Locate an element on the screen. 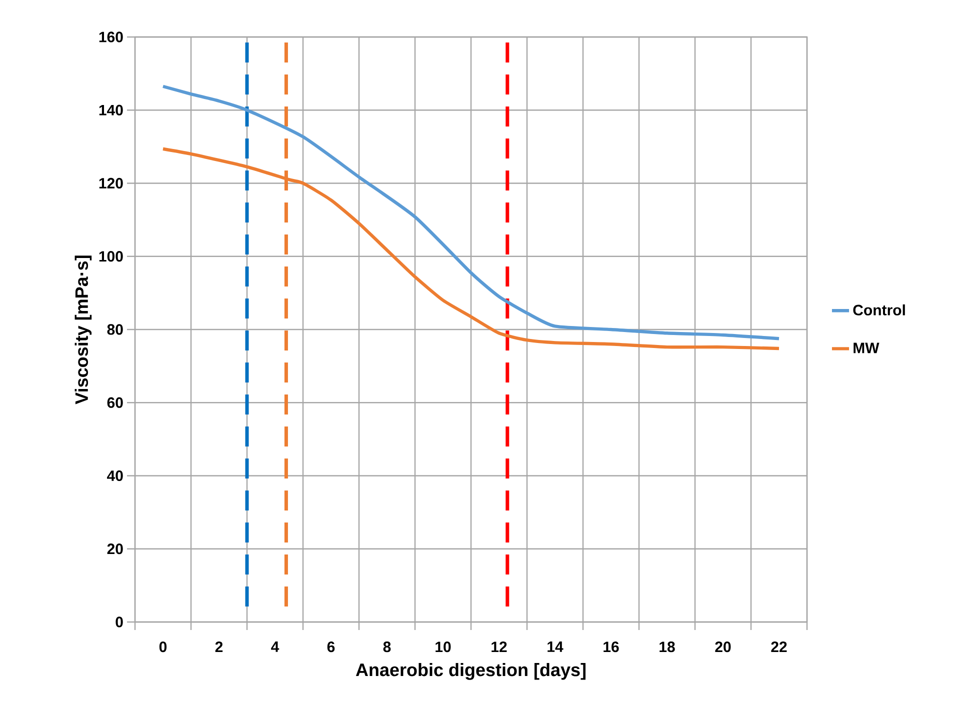 This screenshot has height=724, width=977. legend-label: Control is located at coordinates (879, 310).